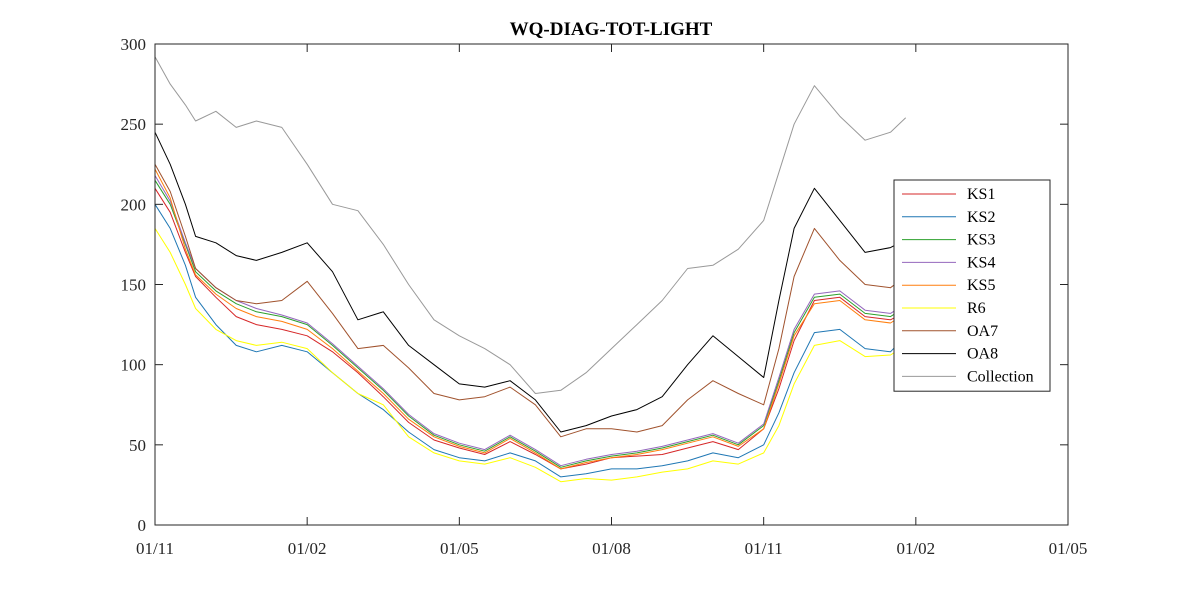  I want to click on legend-label-ks4: KS4, so click(981, 262).